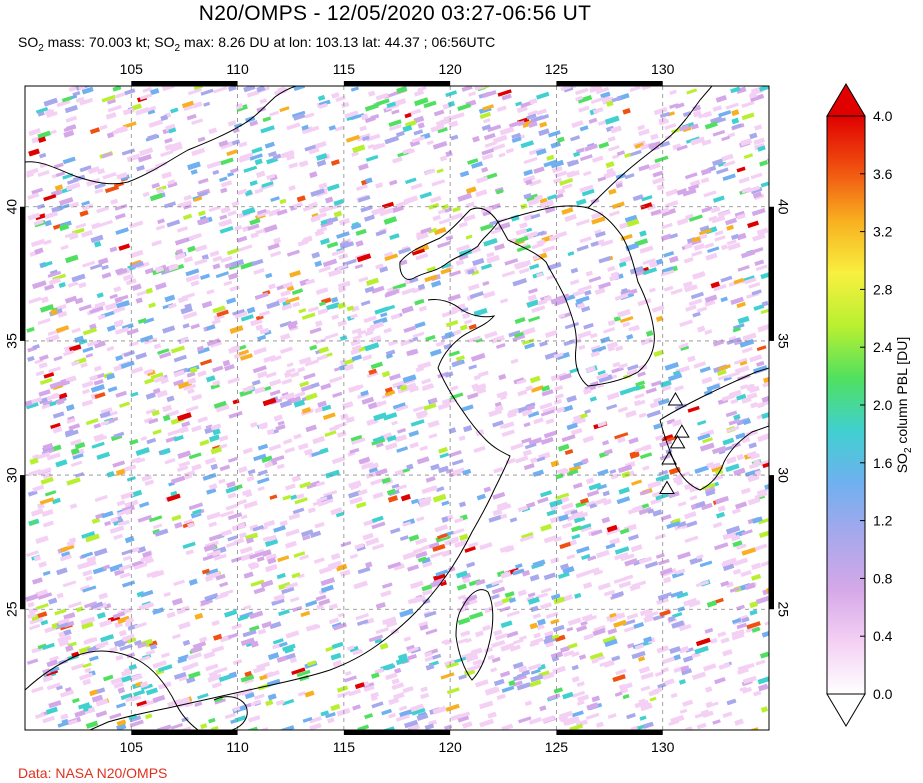 The width and height of the screenshot is (923, 783). What do you see at coordinates (883, 347) in the screenshot?
I see `colorbar-tick-label: 2.4` at bounding box center [883, 347].